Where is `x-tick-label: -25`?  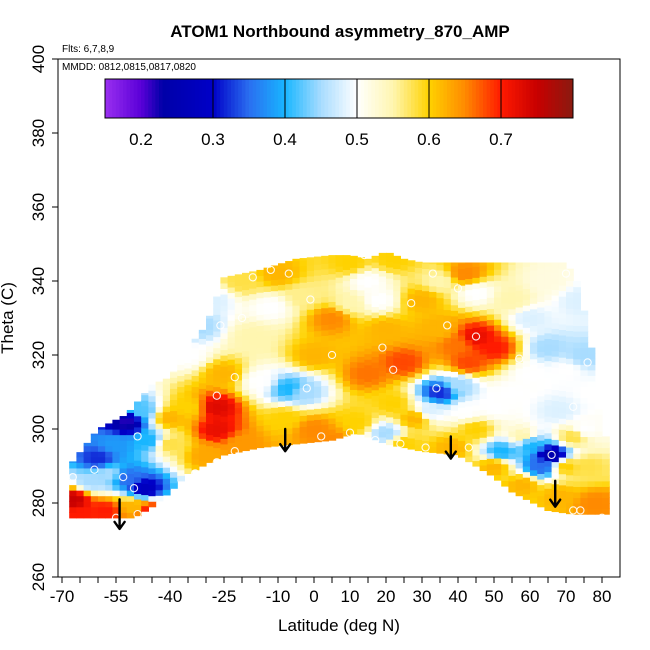 x-tick-label: -25 is located at coordinates (224, 596).